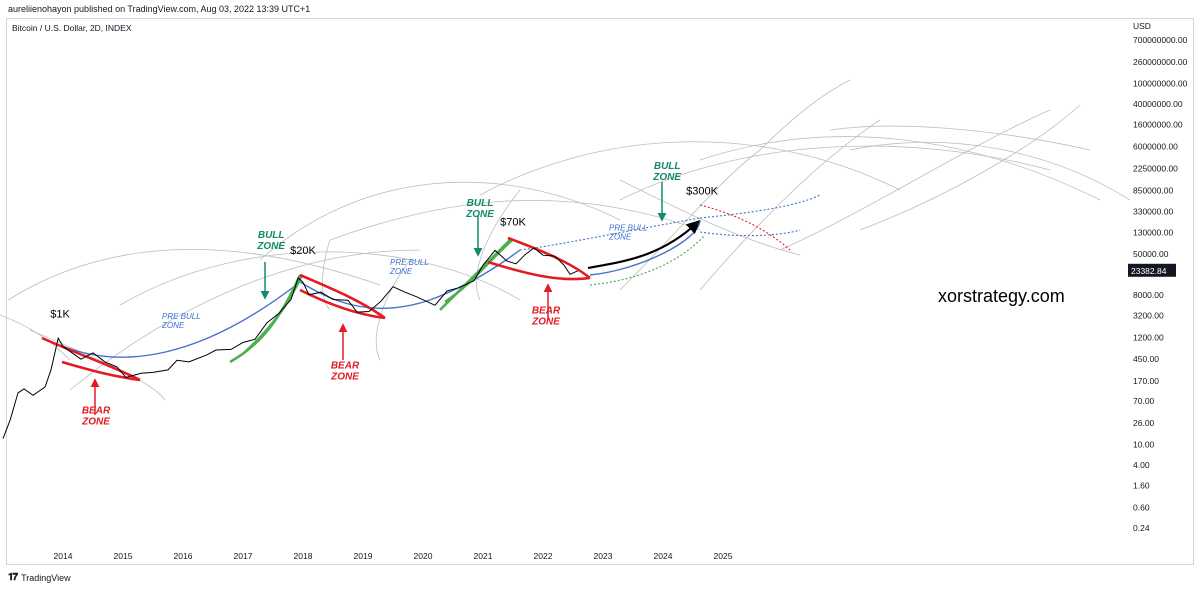 The width and height of the screenshot is (1200, 589). I want to click on symbol-title: Bitcoin / U.S. Dollar, 2D, INDEX, so click(72, 28).